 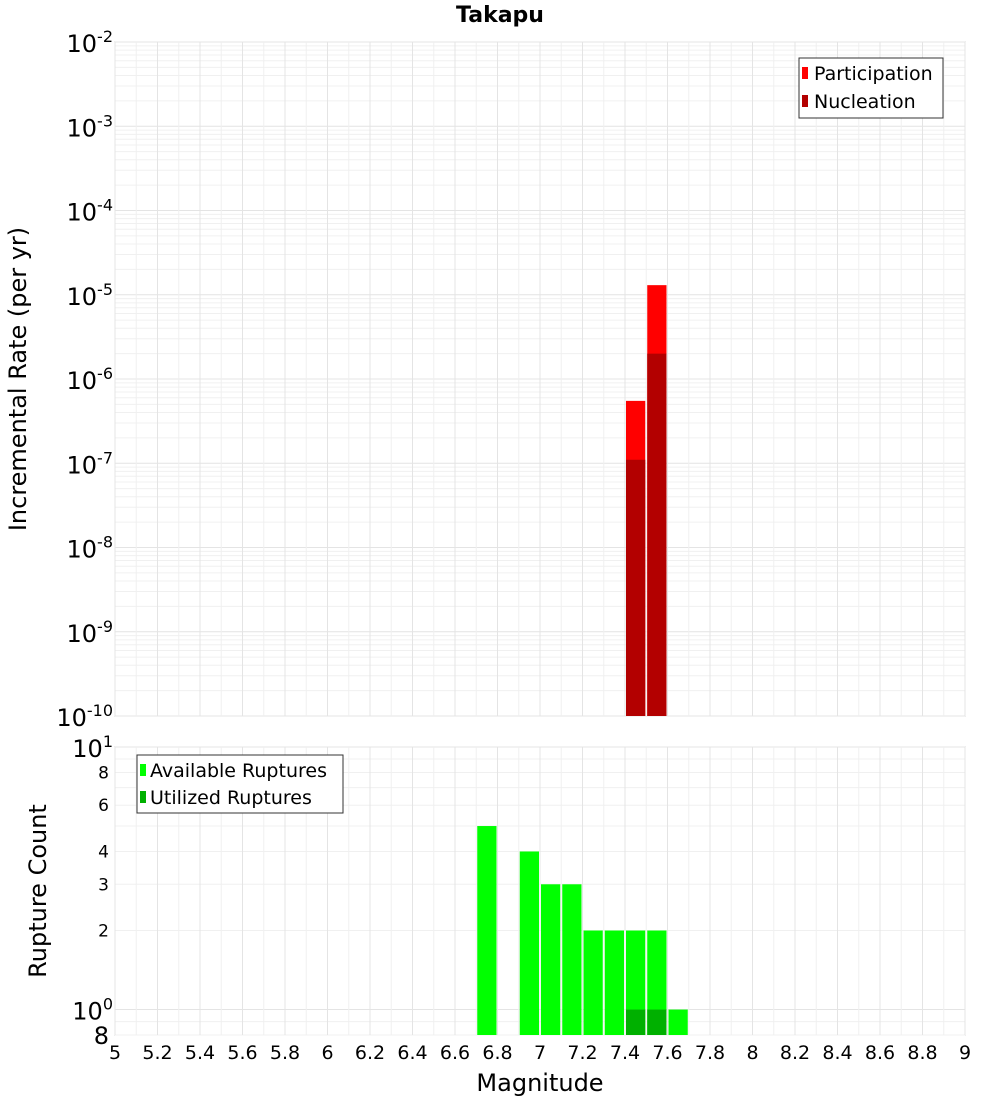 I want to click on count-y-tick-label: 2, so click(x=103, y=932).